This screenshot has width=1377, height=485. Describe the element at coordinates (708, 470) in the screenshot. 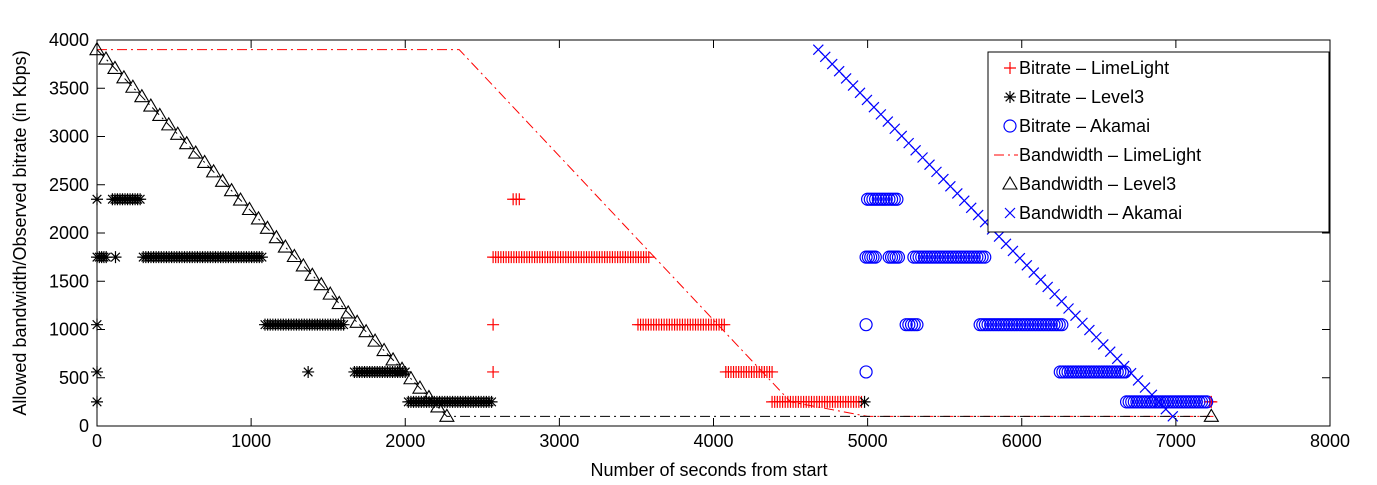

I see `x-axis-label: Number of seconds from start` at that location.